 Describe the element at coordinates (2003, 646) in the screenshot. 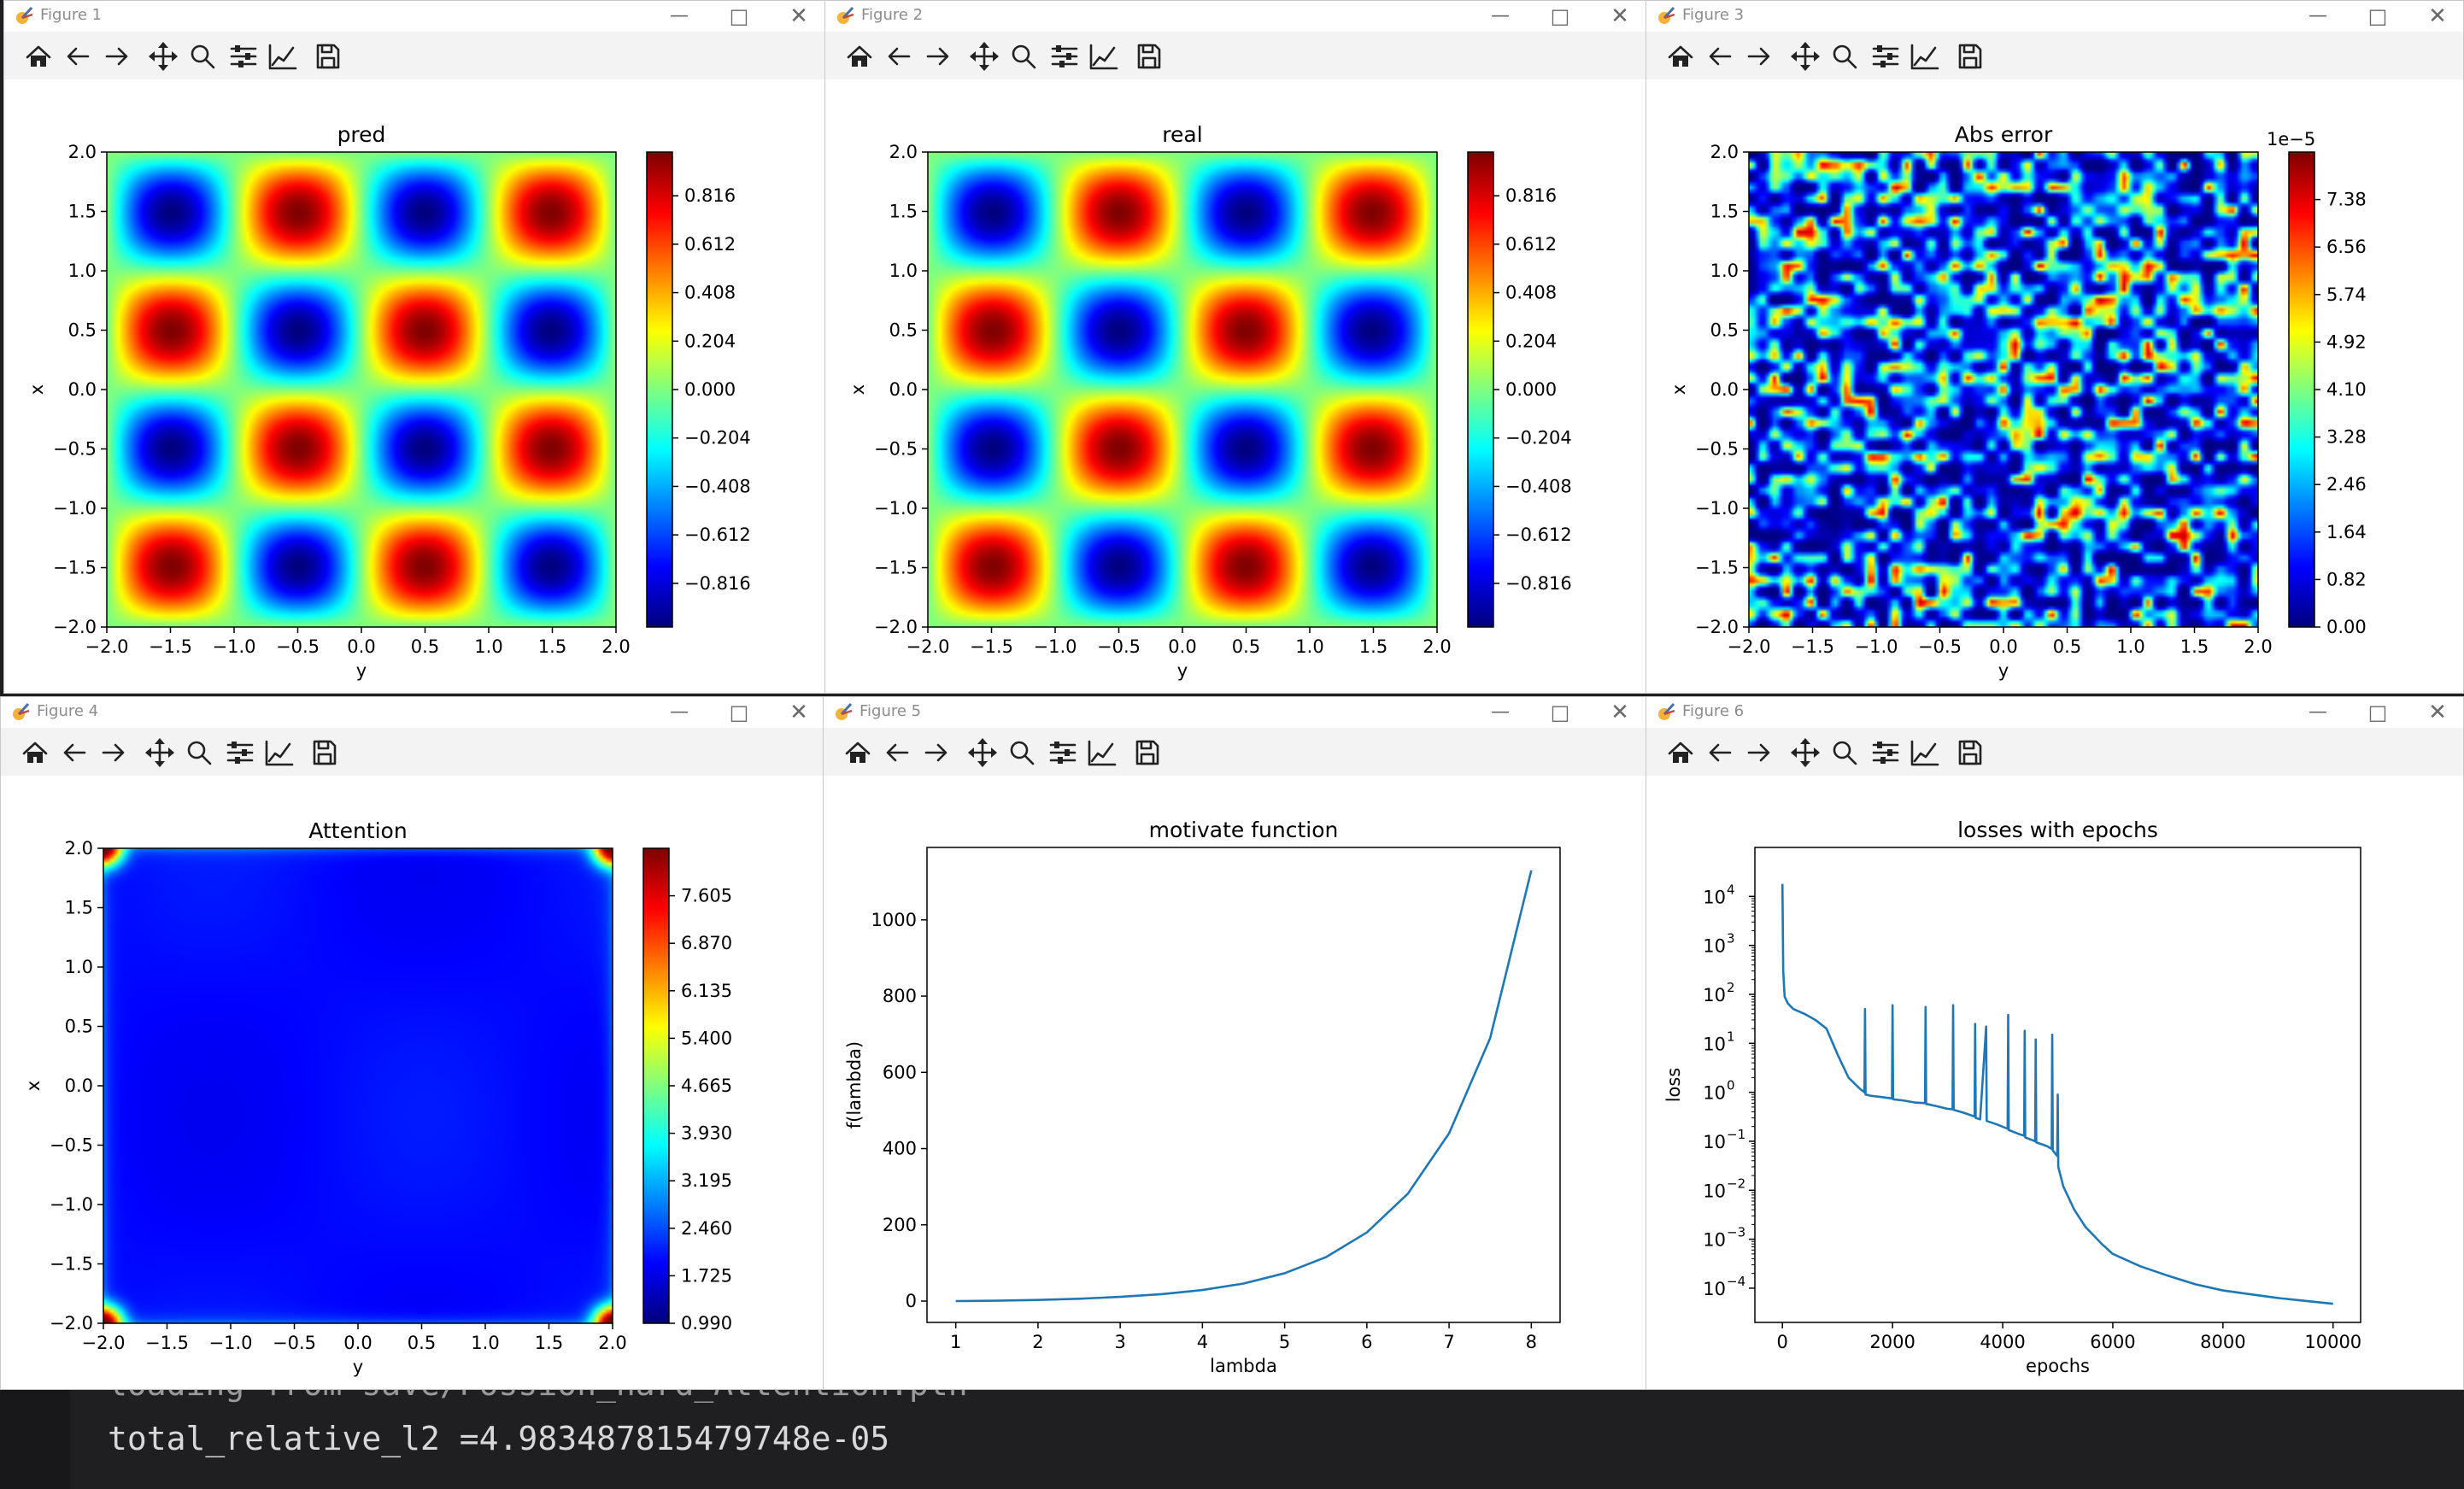

I see `x-tick-label: 0.0` at that location.